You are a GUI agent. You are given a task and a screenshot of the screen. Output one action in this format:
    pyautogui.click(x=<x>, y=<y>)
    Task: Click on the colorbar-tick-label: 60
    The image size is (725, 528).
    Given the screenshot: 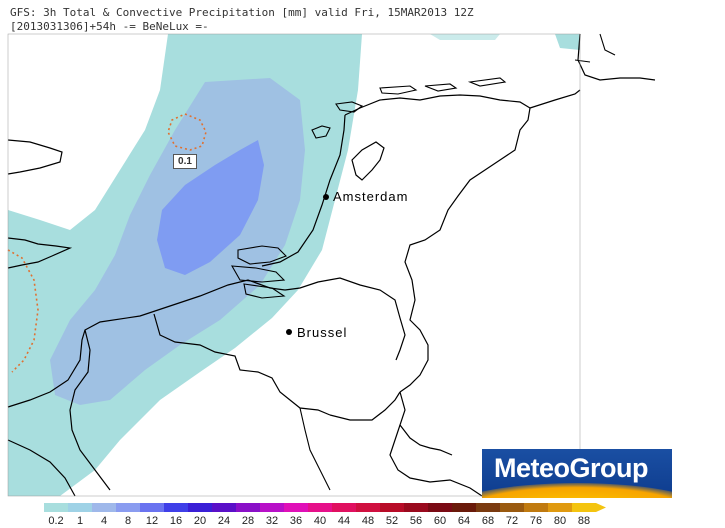 What is the action you would take?
    pyautogui.click(x=440, y=521)
    